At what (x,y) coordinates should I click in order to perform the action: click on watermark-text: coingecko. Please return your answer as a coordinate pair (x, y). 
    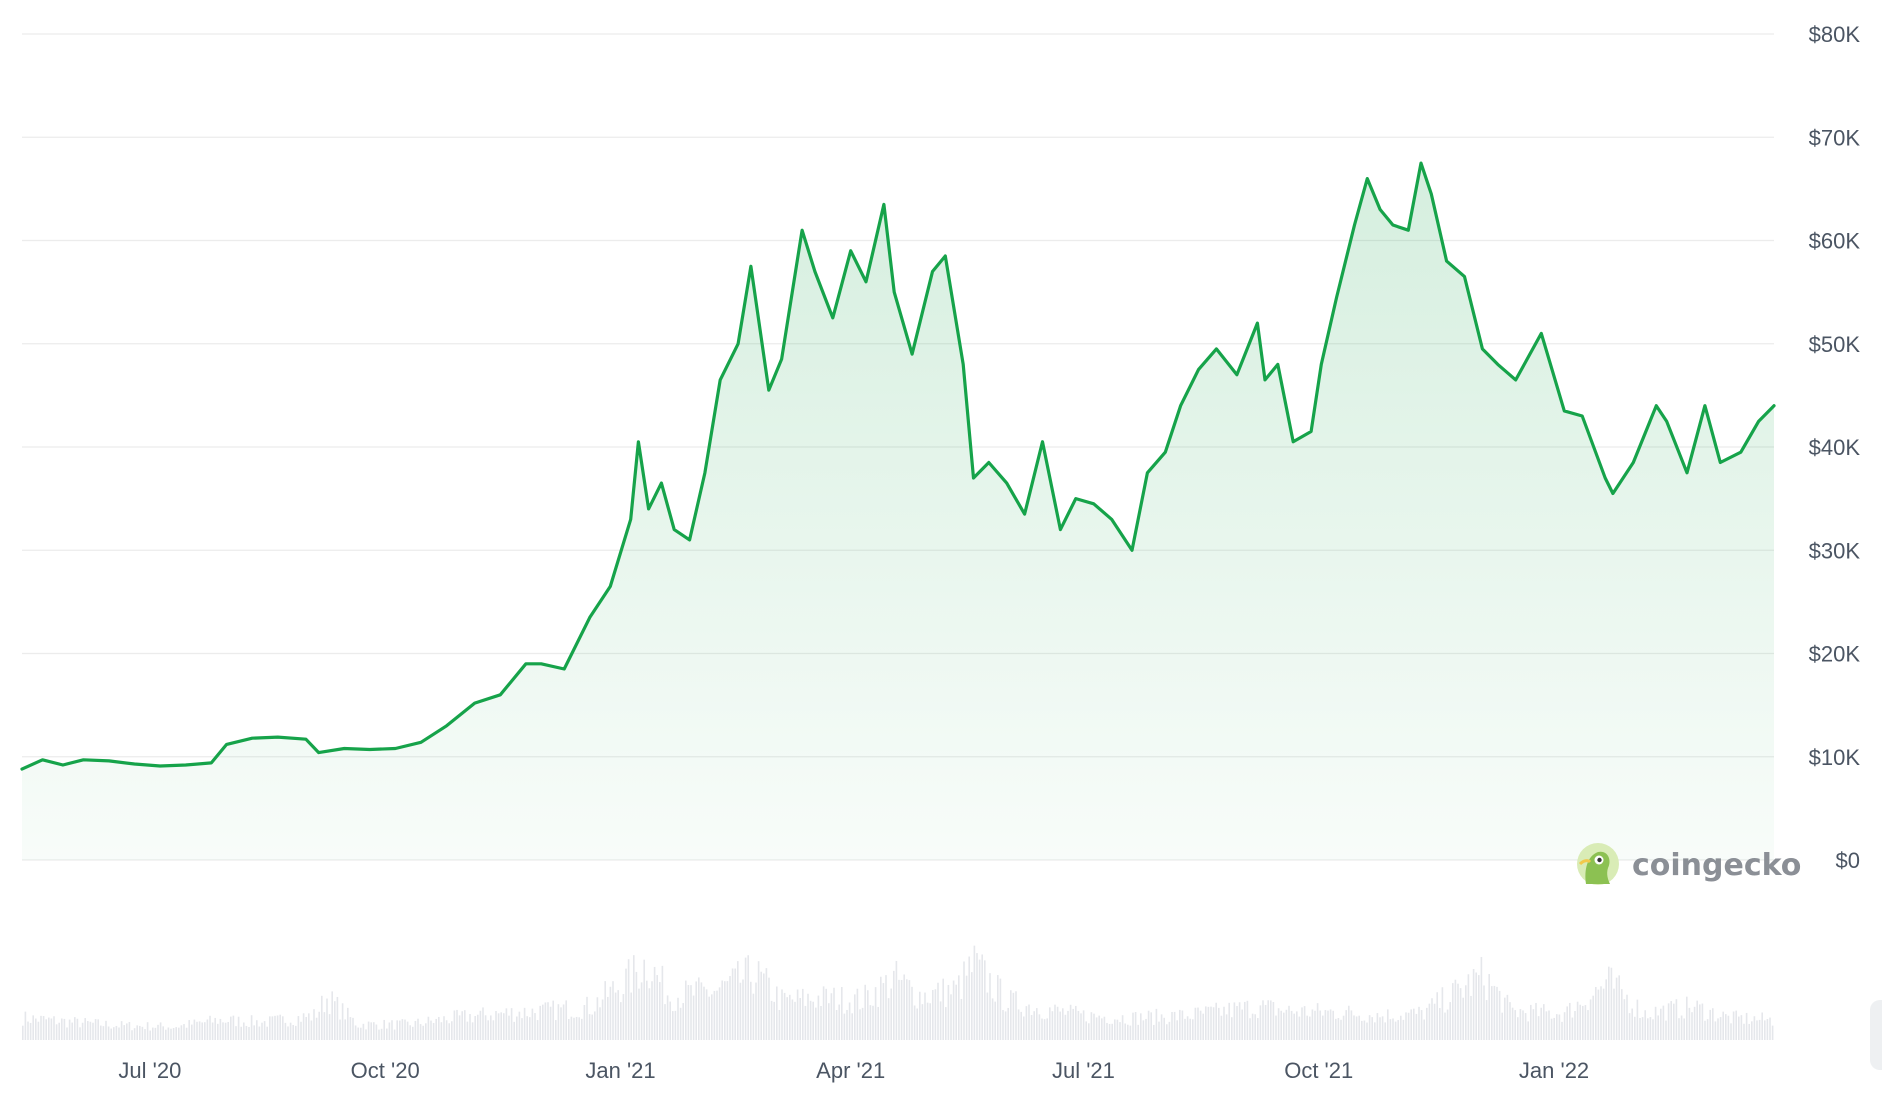
    Looking at the image, I should click on (1716, 865).